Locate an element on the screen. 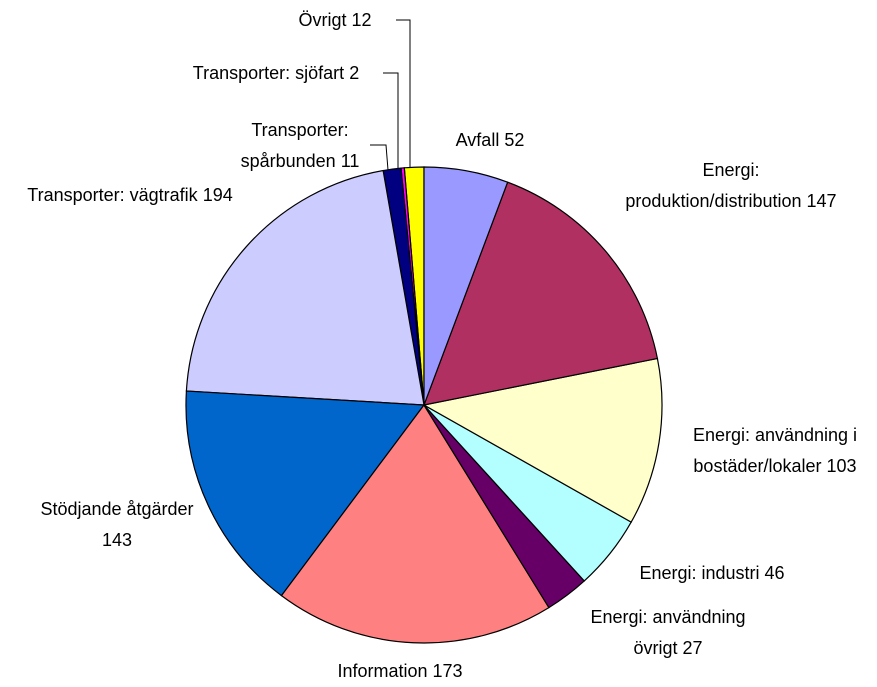 This screenshot has width=877, height=687. slice-label: Avfall 52 is located at coordinates (490, 140).